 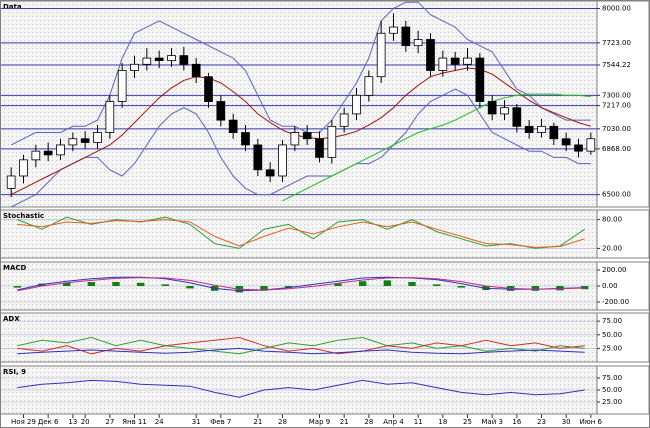 What do you see at coordinates (72, 422) in the screenshot?
I see `x-tick-label: 13` at bounding box center [72, 422].